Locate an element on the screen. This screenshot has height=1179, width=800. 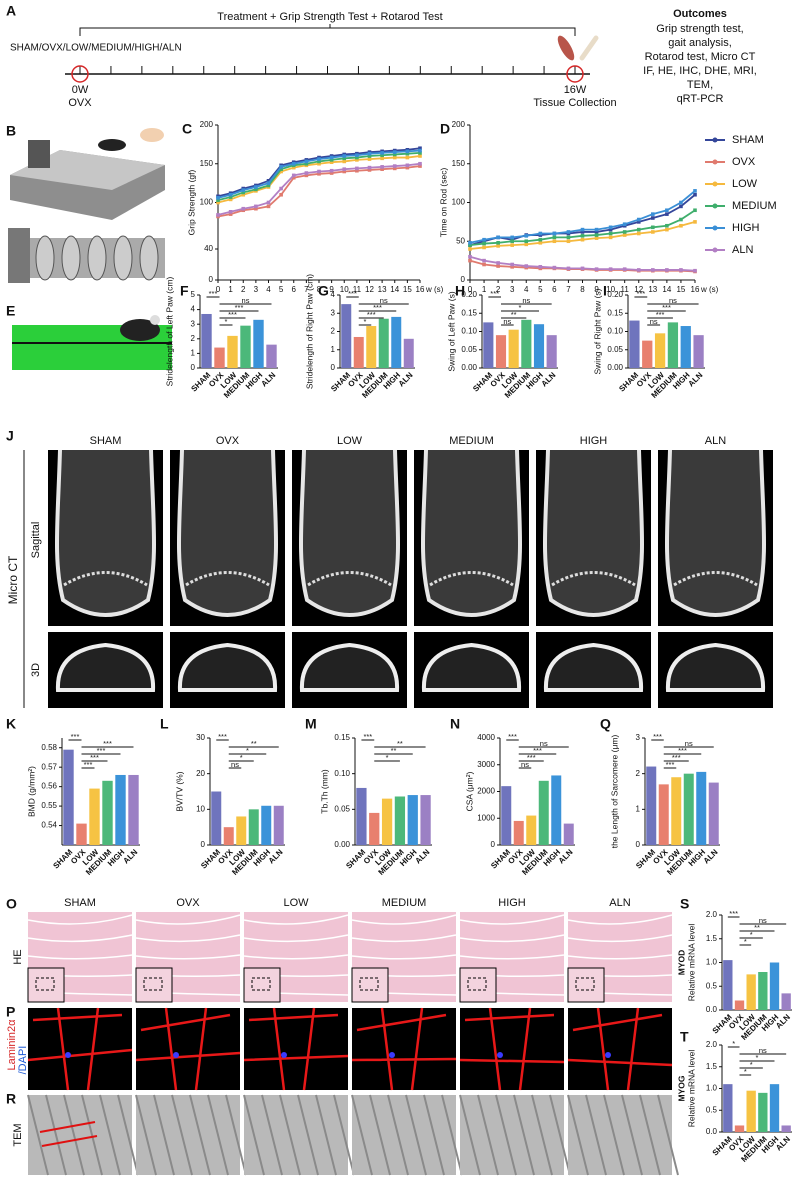
x-tick-label: 11 is located at coordinates (357, 289).